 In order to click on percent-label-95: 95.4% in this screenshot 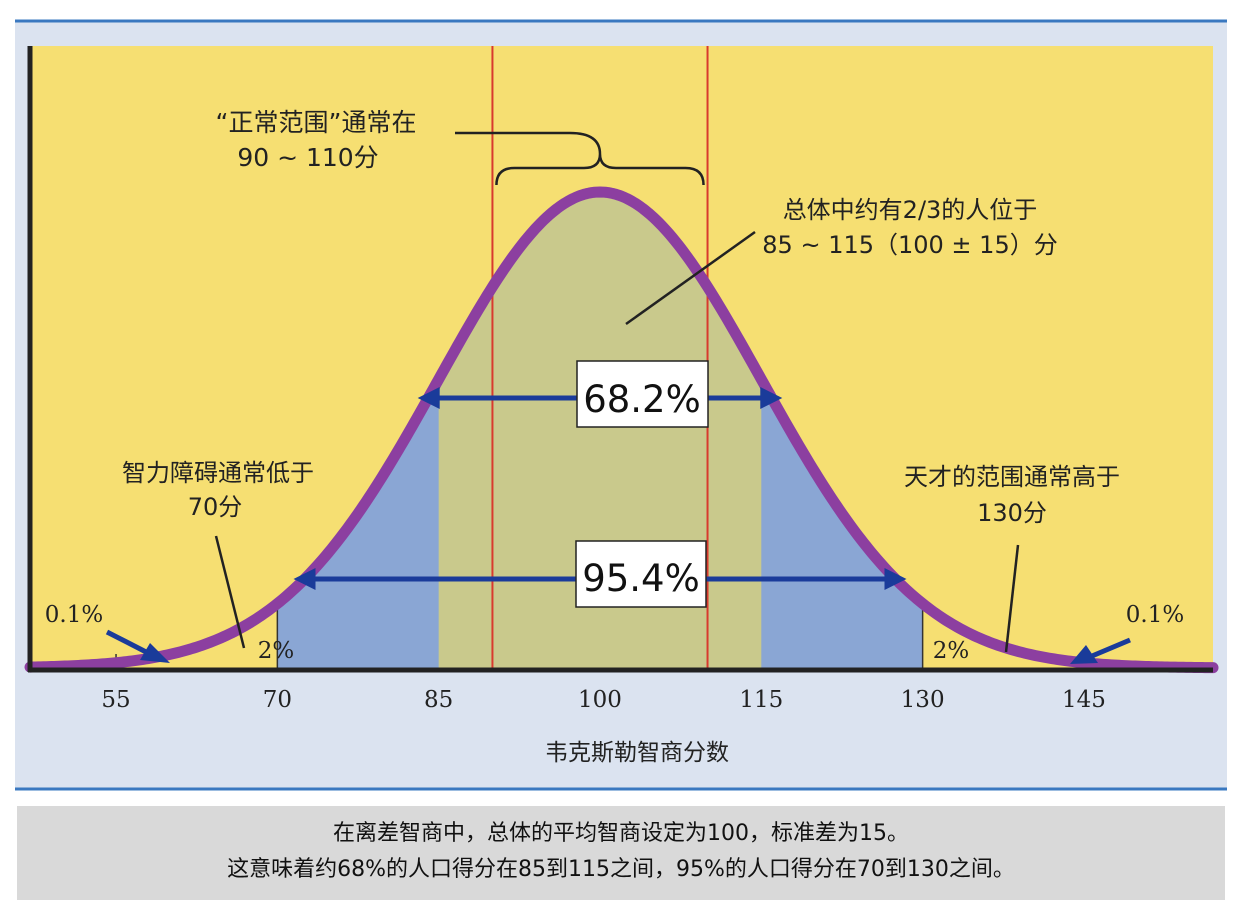, I will do `click(641, 578)`.